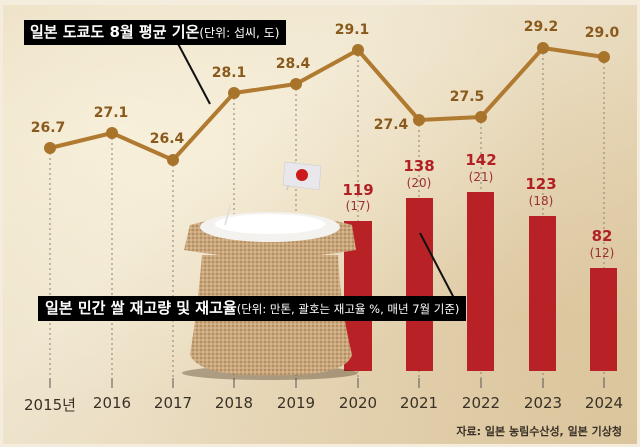  What do you see at coordinates (541, 201) in the screenshot?
I see `stock-pct-2023: (18)` at bounding box center [541, 201].